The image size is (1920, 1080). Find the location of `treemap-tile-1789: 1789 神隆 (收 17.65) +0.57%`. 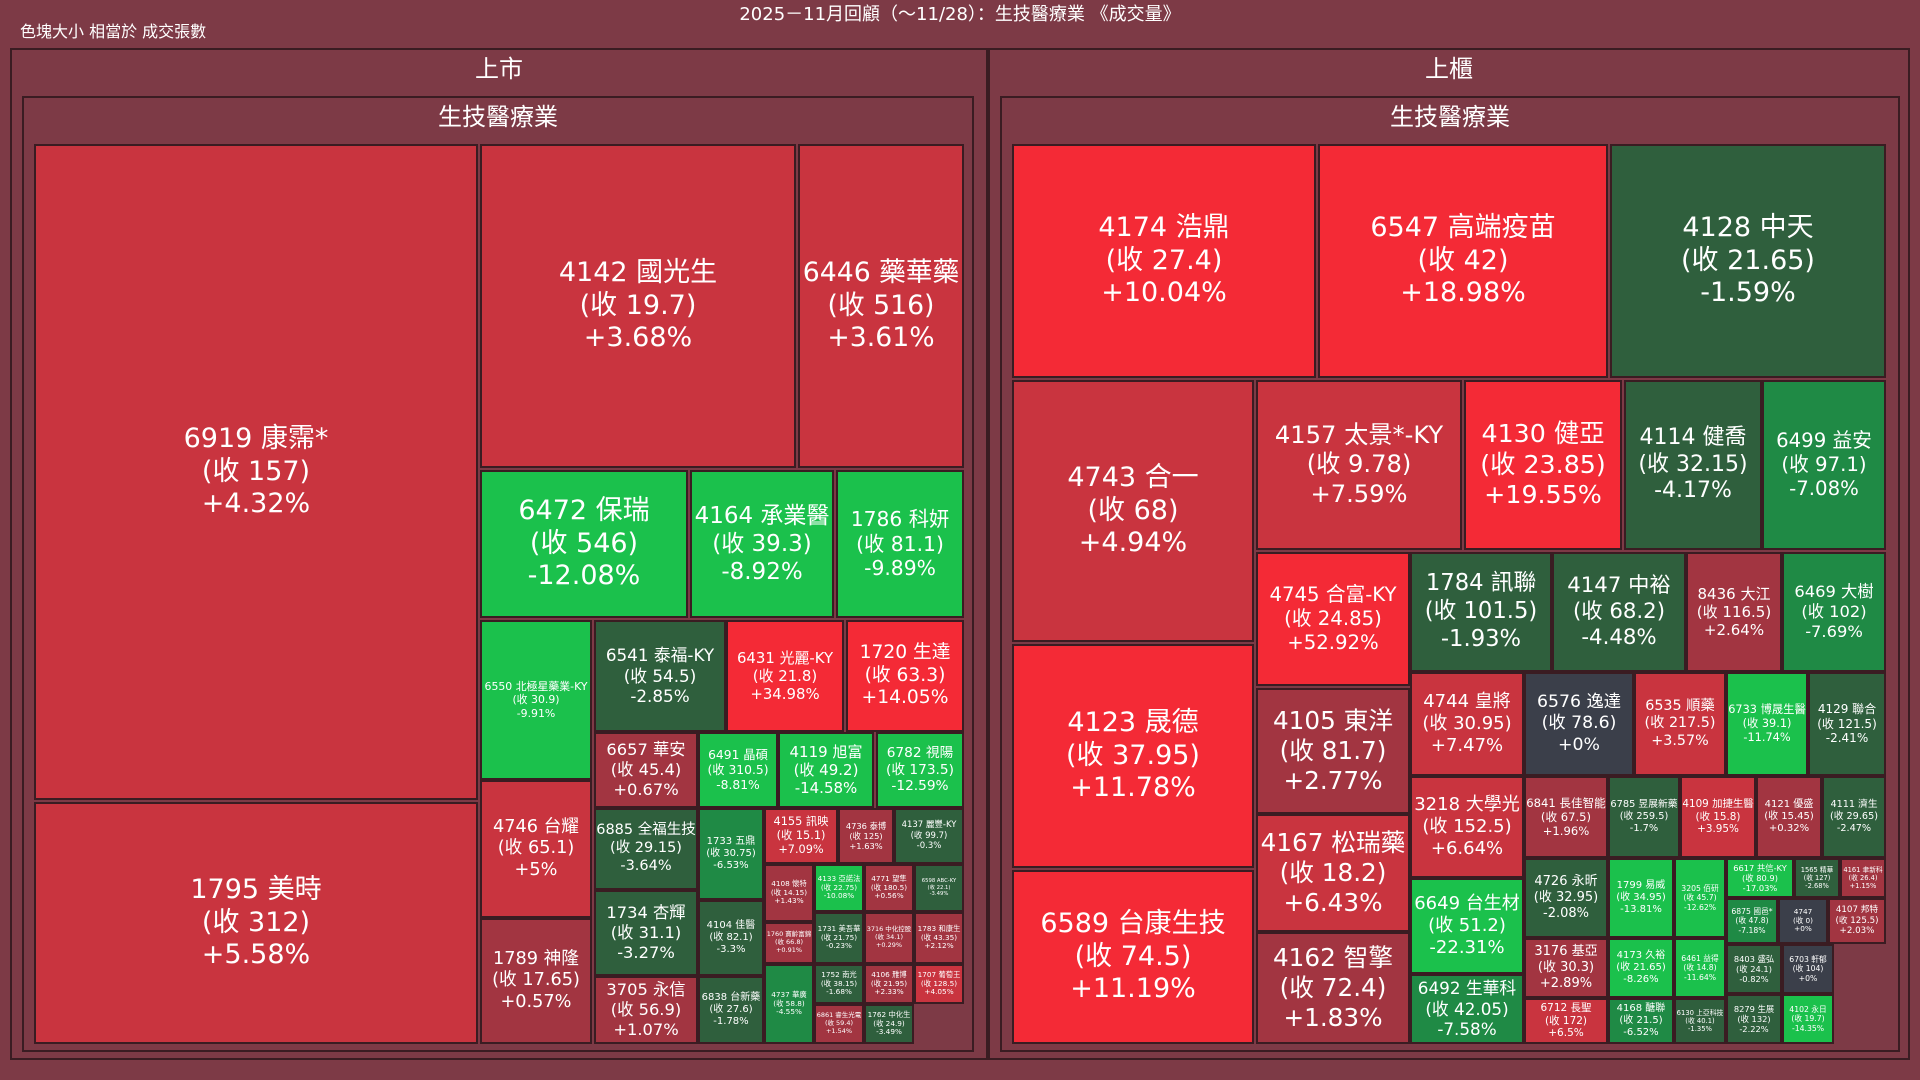

treemap-tile-1789: 1789 神隆 (收 17.65) +0.57% is located at coordinates (536, 981).